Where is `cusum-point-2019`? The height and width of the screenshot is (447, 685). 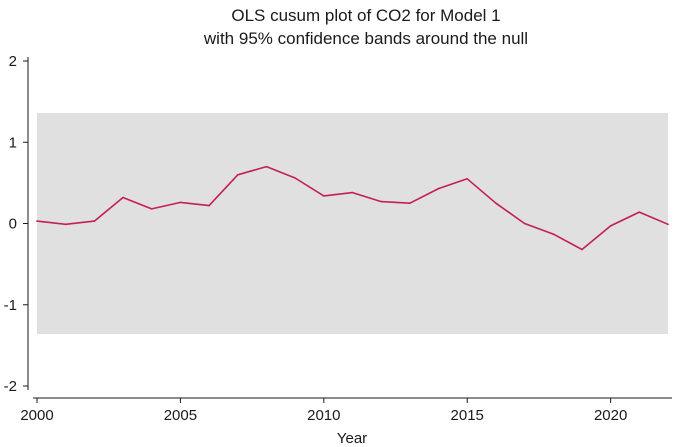
cusum-point-2019 is located at coordinates (582, 249).